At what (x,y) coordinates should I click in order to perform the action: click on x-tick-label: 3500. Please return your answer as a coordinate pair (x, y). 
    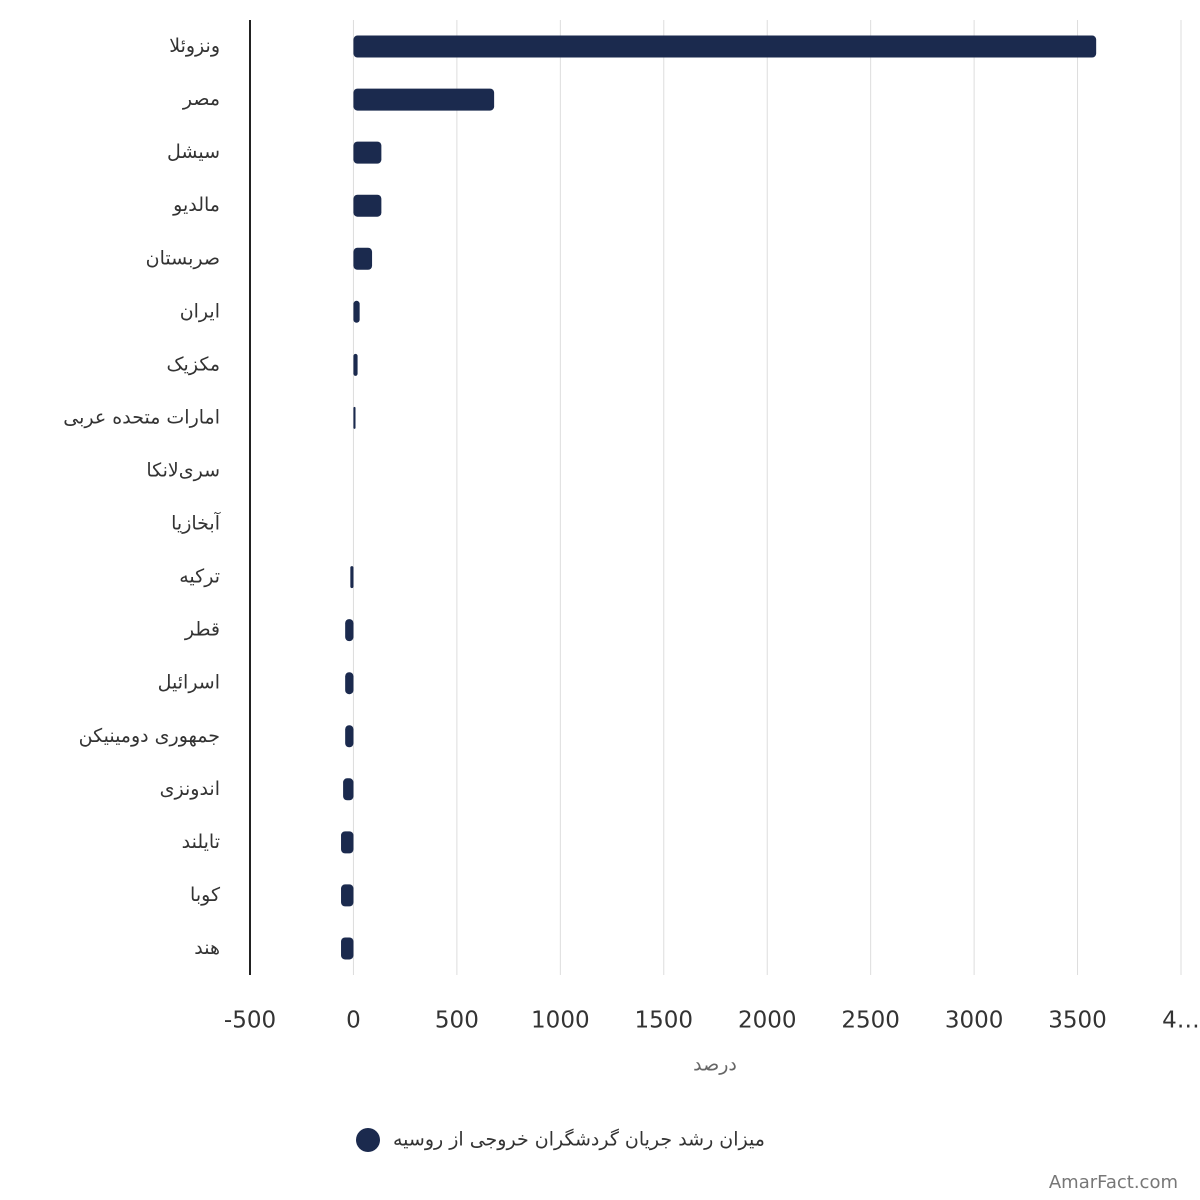
    Looking at the image, I should click on (1077, 1021).